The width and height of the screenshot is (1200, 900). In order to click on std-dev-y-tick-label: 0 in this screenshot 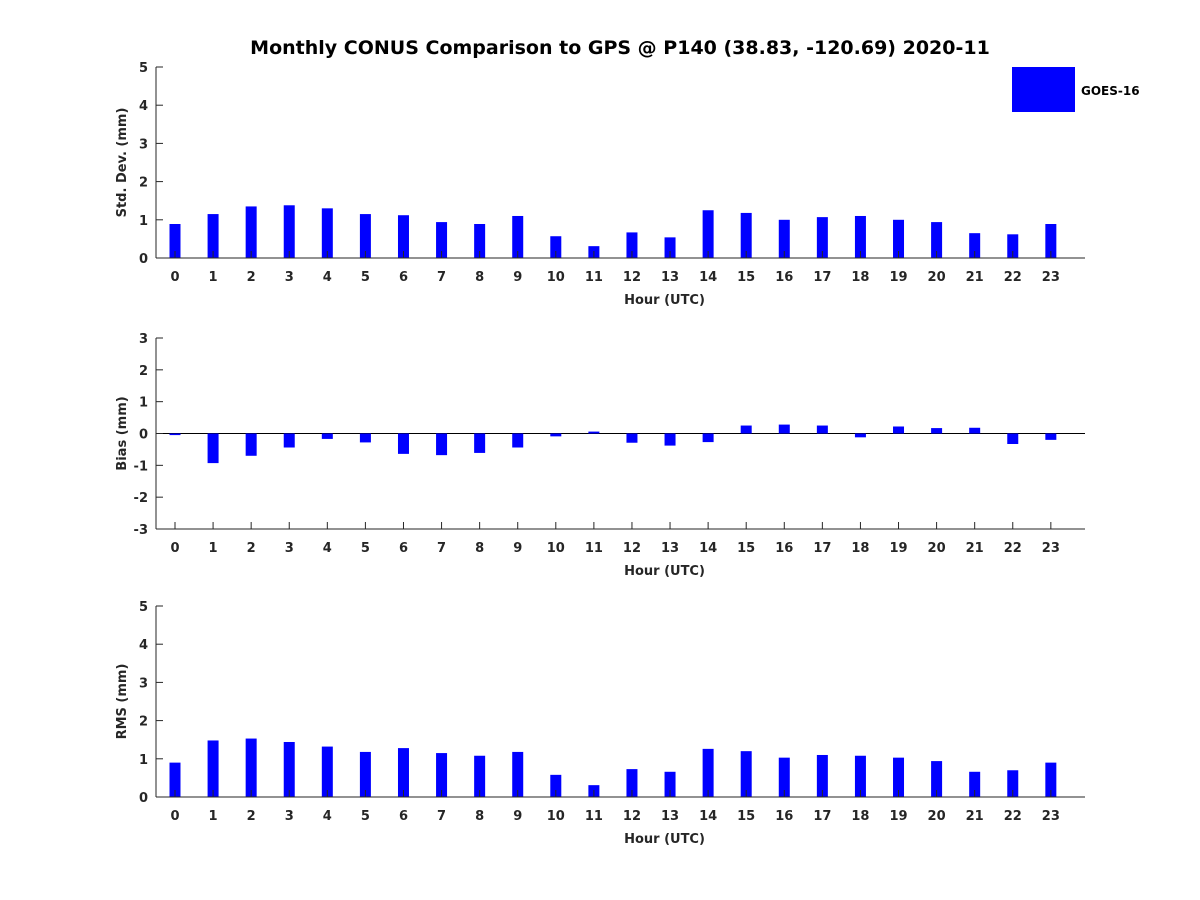, I will do `click(143, 259)`.